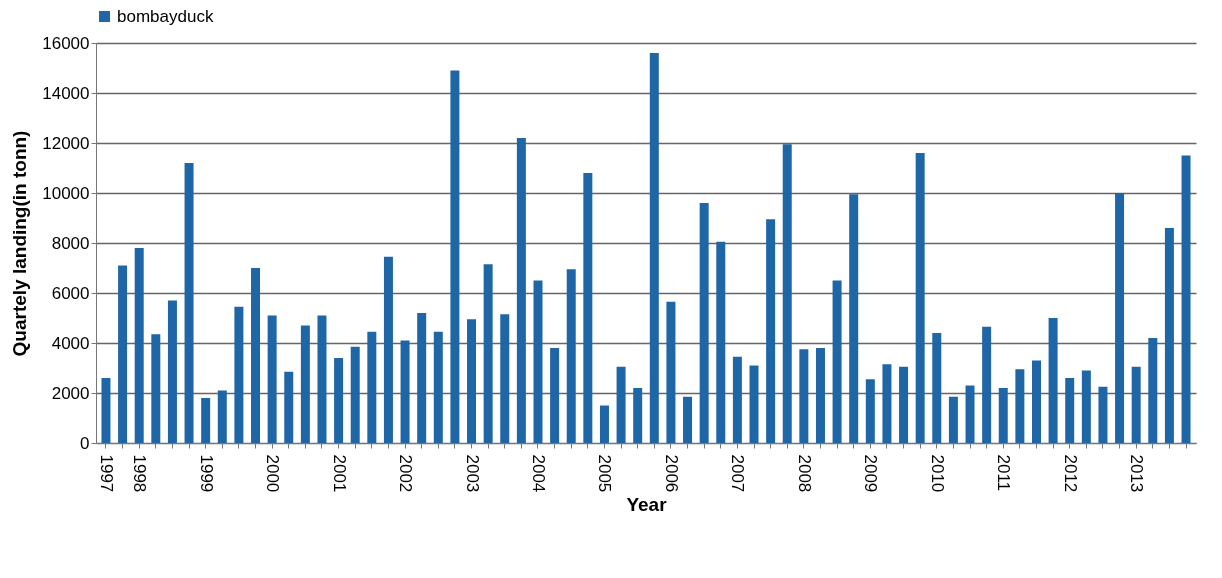  What do you see at coordinates (804, 473) in the screenshot?
I see `x-tick-label: 2008` at bounding box center [804, 473].